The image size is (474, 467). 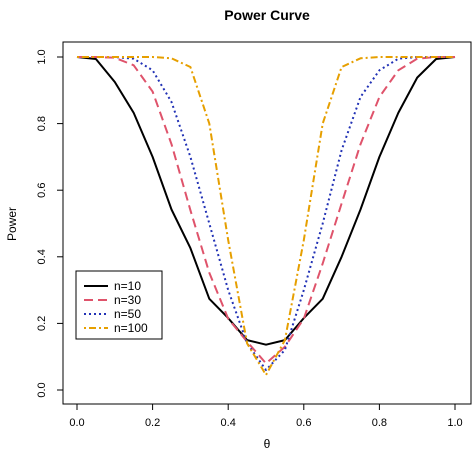 What do you see at coordinates (127, 314) in the screenshot?
I see `legend-label-n-50: n=50` at bounding box center [127, 314].